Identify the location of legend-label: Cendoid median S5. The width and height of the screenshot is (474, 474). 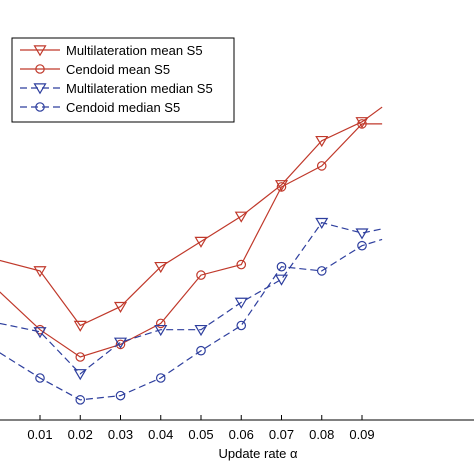
(123, 107).